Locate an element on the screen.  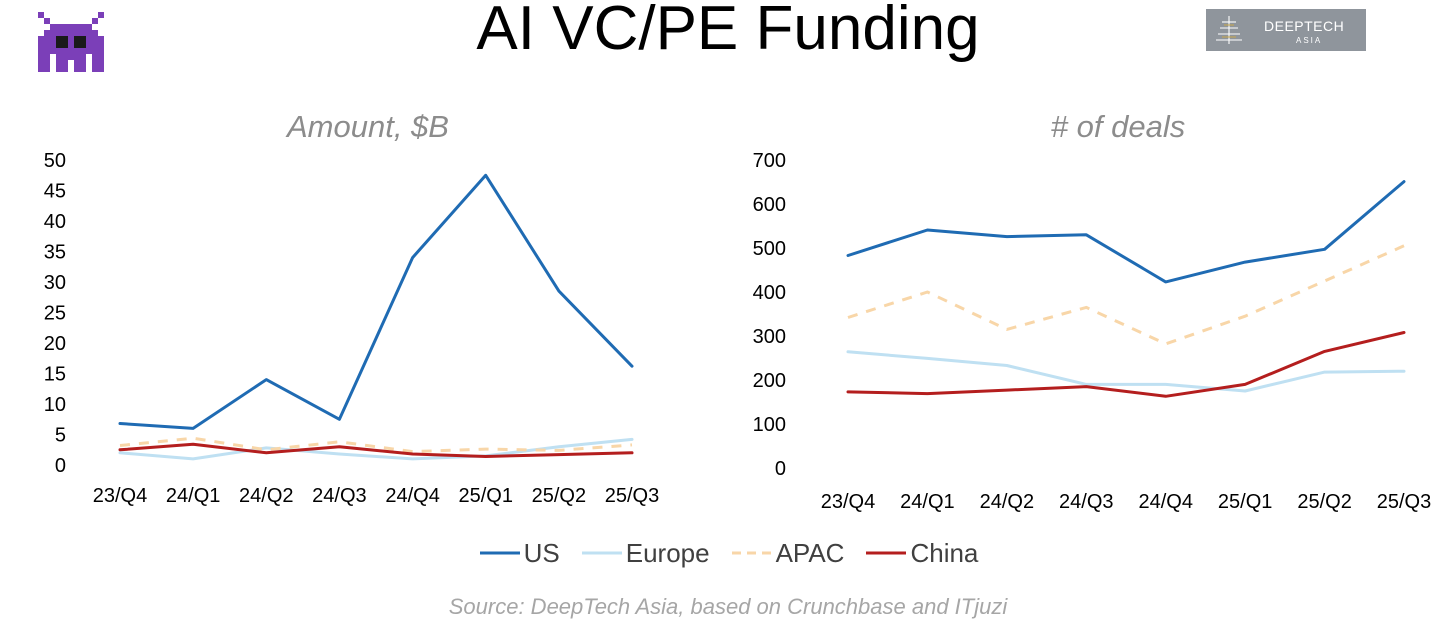
series-line-us-deals is located at coordinates (1126, 232).